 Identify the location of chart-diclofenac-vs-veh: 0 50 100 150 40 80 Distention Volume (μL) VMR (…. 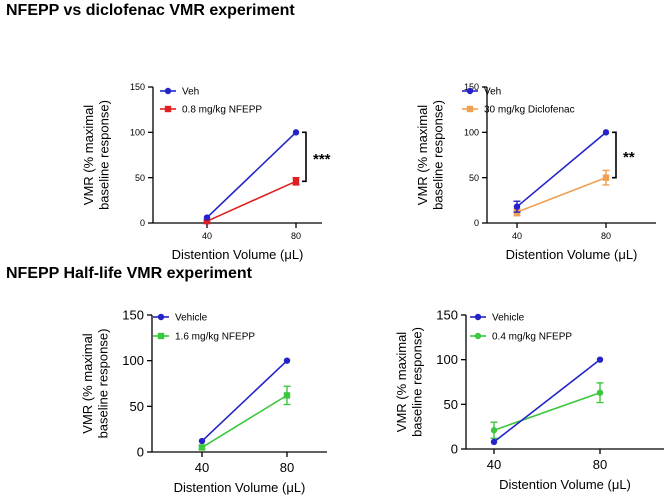
(535, 172).